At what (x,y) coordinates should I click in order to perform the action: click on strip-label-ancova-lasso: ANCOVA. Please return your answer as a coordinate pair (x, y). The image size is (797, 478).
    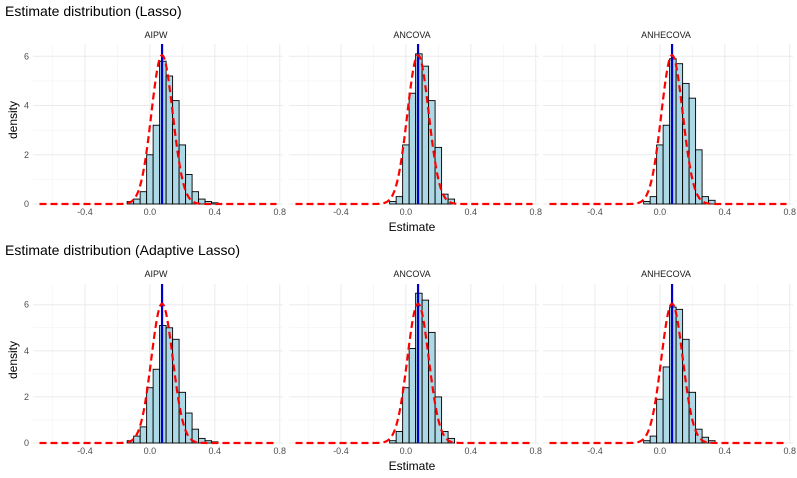
    Looking at the image, I should click on (411, 35).